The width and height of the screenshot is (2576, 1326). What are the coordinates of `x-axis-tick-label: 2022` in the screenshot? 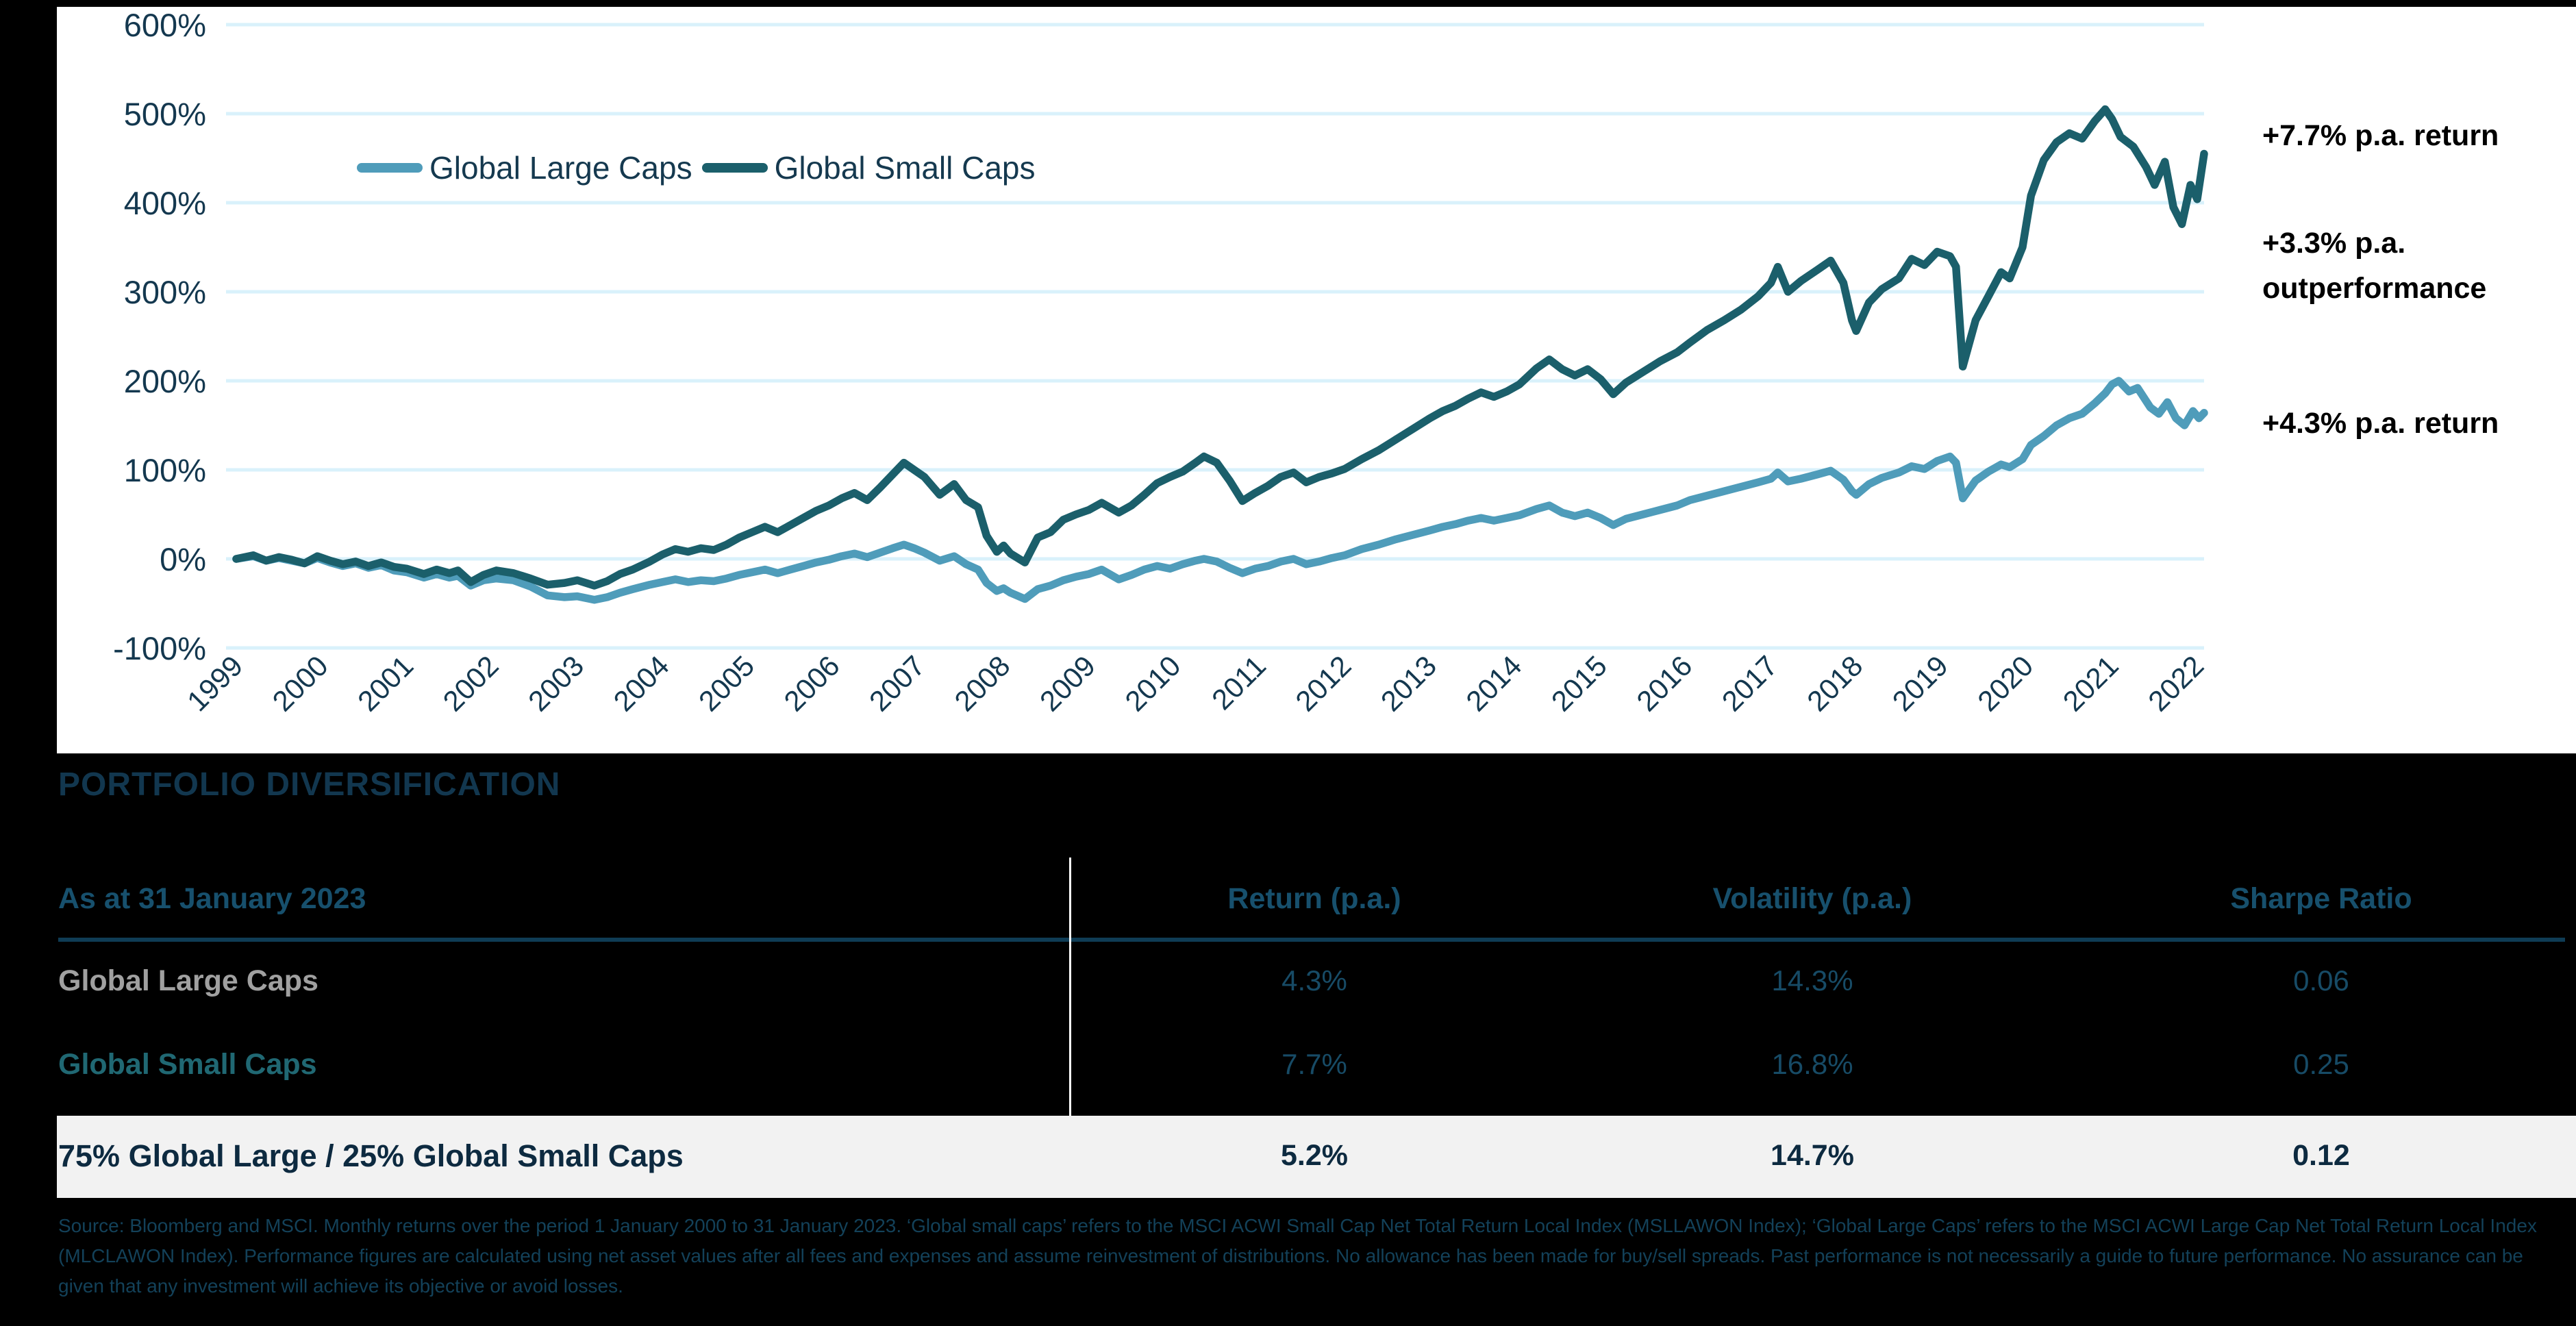 It's located at (2176, 683).